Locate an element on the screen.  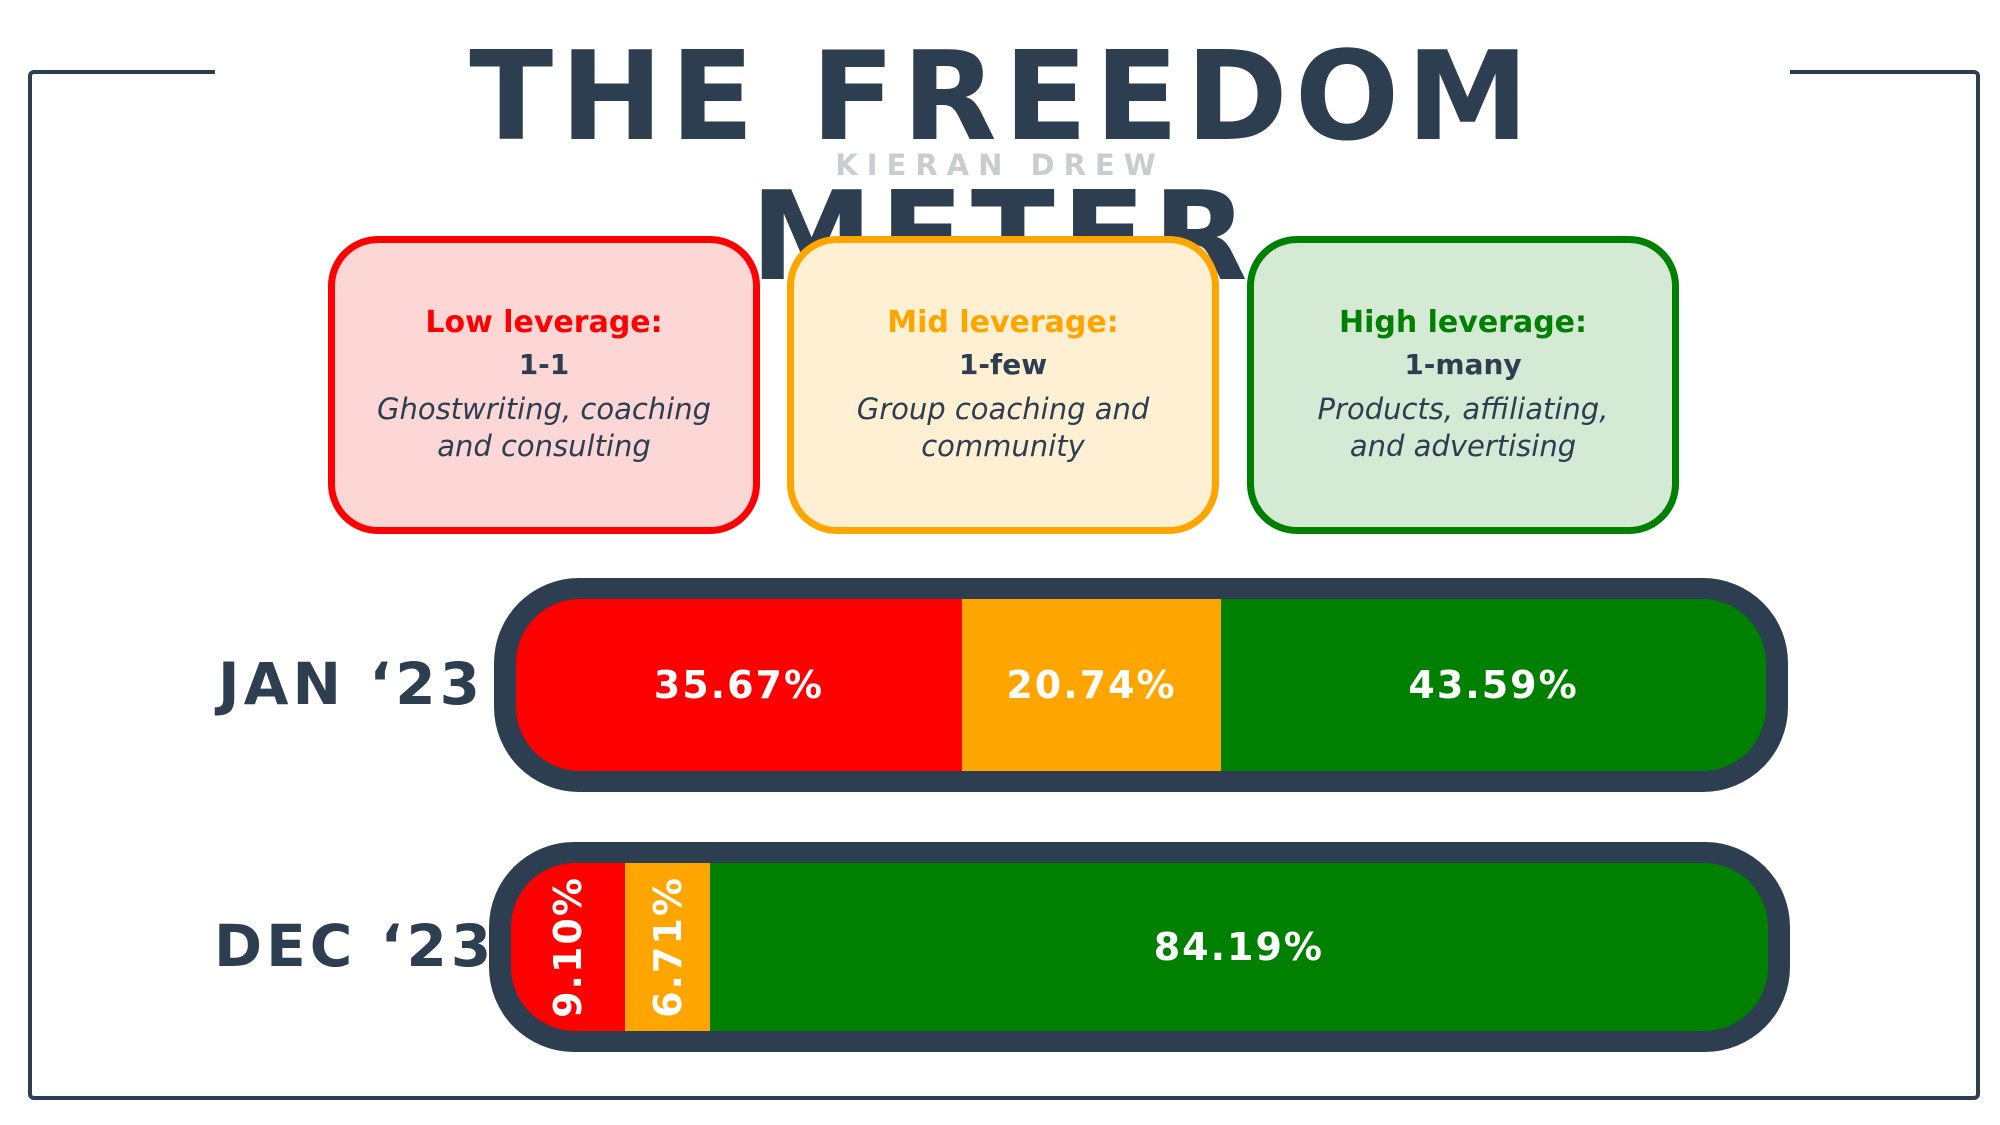
legend-description: Group coaching and community is located at coordinates (1003, 427).